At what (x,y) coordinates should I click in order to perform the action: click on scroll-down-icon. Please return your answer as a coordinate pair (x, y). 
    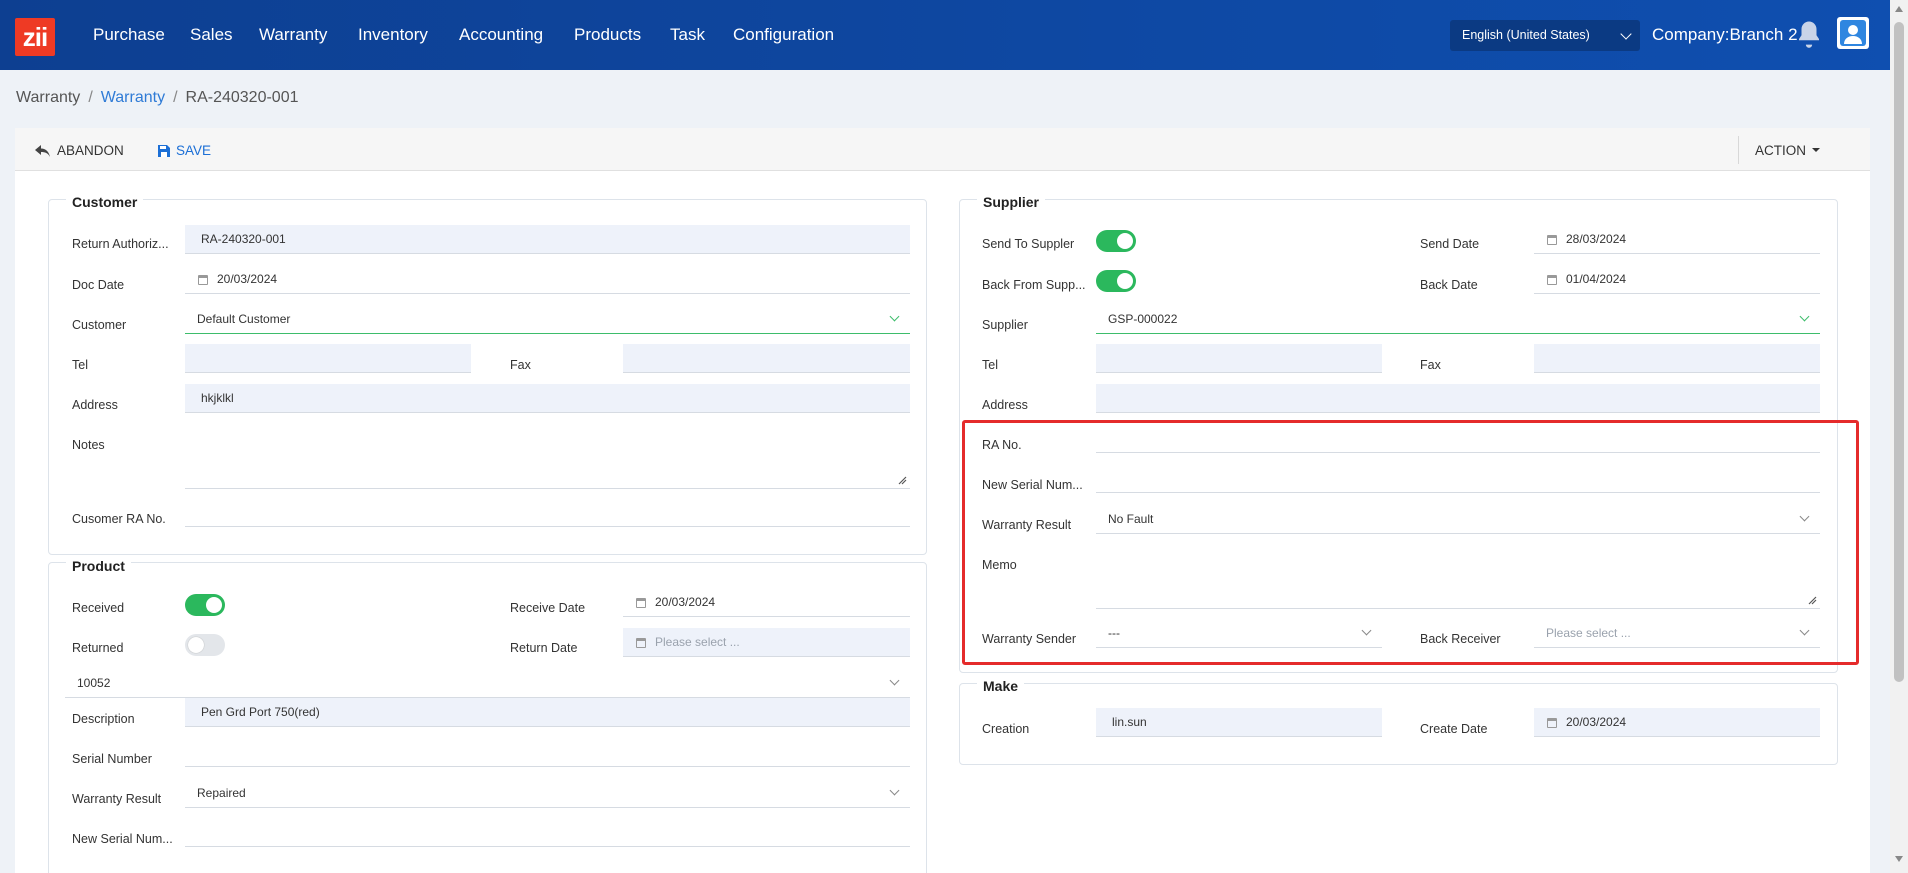
    Looking at the image, I should click on (1899, 859).